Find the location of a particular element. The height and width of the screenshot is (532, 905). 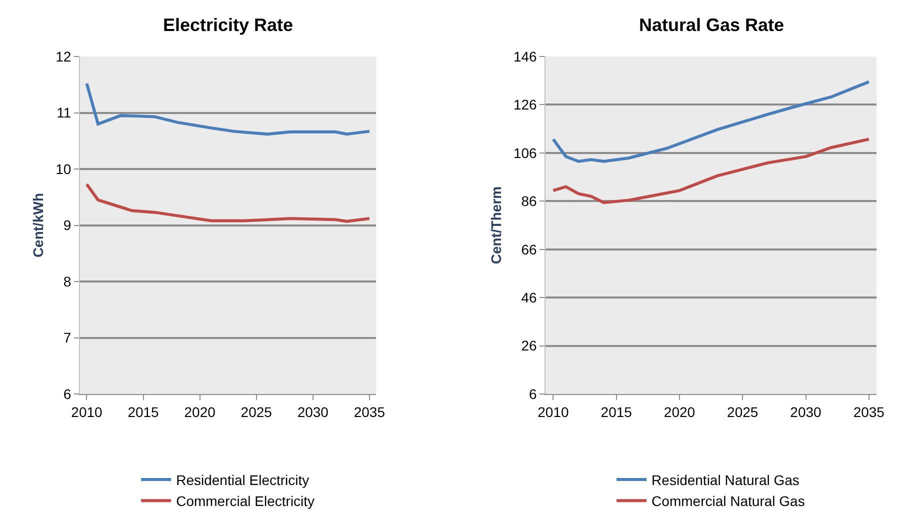

legend-label: Residential Natural Gas is located at coordinates (726, 480).